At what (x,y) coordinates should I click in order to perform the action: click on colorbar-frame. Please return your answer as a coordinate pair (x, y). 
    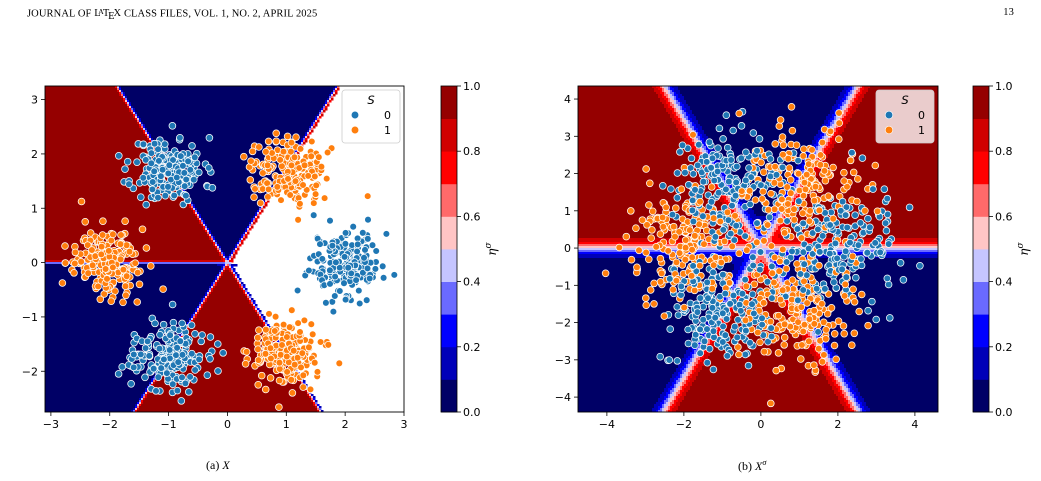
    Looking at the image, I should click on (449, 249).